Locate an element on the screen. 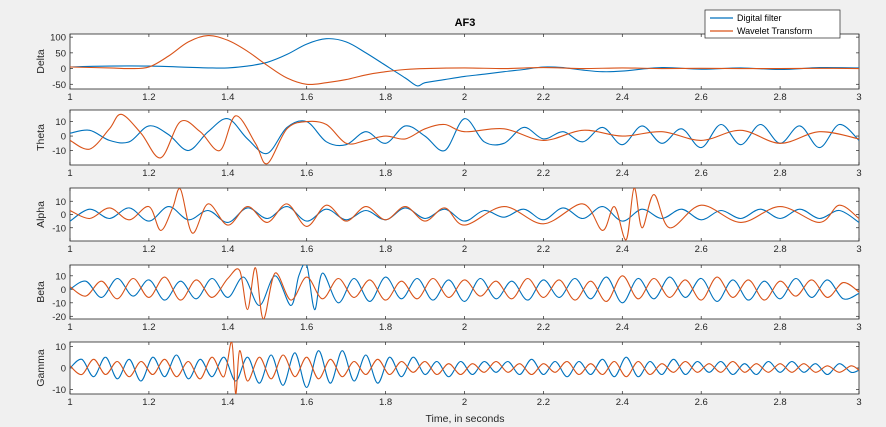 The height and width of the screenshot is (427, 886). legend: Digital filter Wavelet Transform is located at coordinates (772, 24).